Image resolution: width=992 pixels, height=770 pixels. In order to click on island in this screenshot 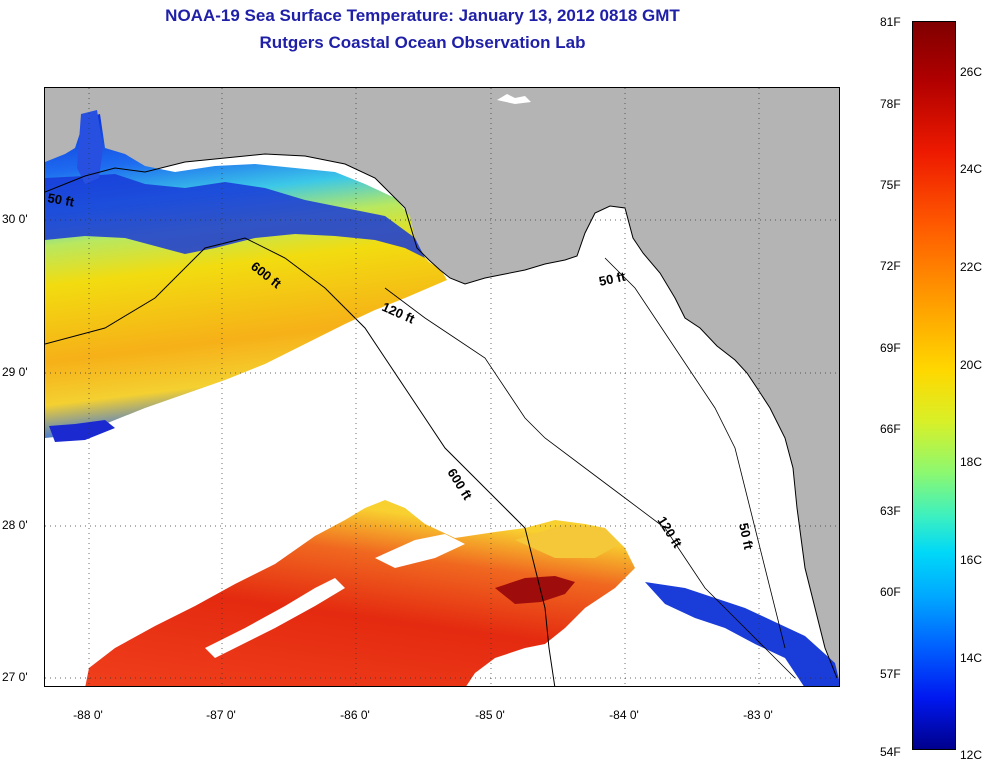, I will do `click(514, 99)`.